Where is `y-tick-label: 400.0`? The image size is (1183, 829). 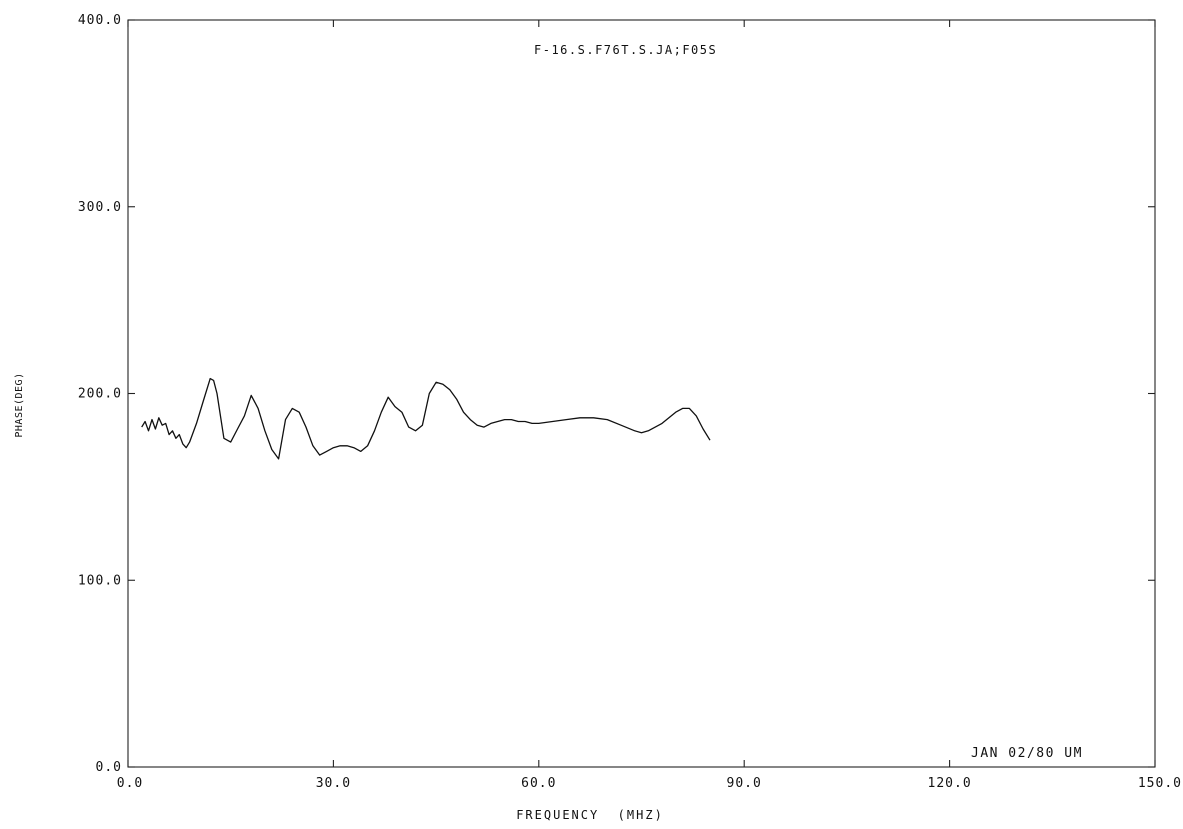
y-tick-label: 400.0 is located at coordinates (100, 20).